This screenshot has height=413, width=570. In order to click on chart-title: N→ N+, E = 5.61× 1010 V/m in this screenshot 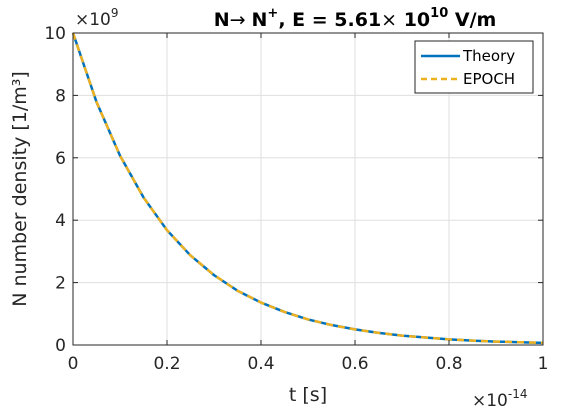, I will do `click(355, 18)`.